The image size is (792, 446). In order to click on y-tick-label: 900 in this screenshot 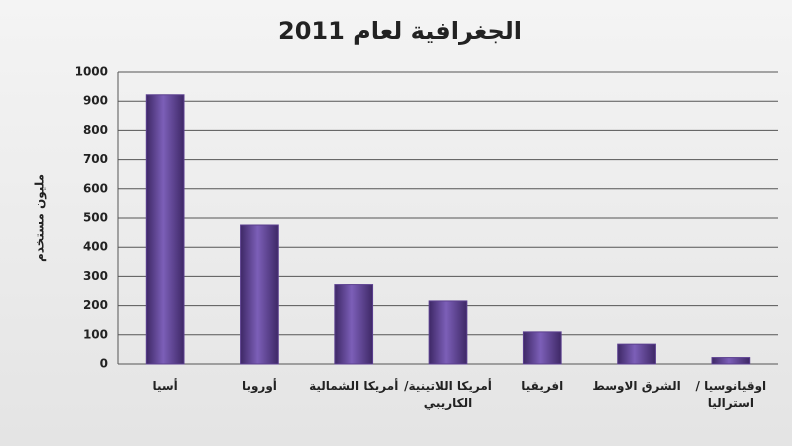, I will do `click(95, 101)`.